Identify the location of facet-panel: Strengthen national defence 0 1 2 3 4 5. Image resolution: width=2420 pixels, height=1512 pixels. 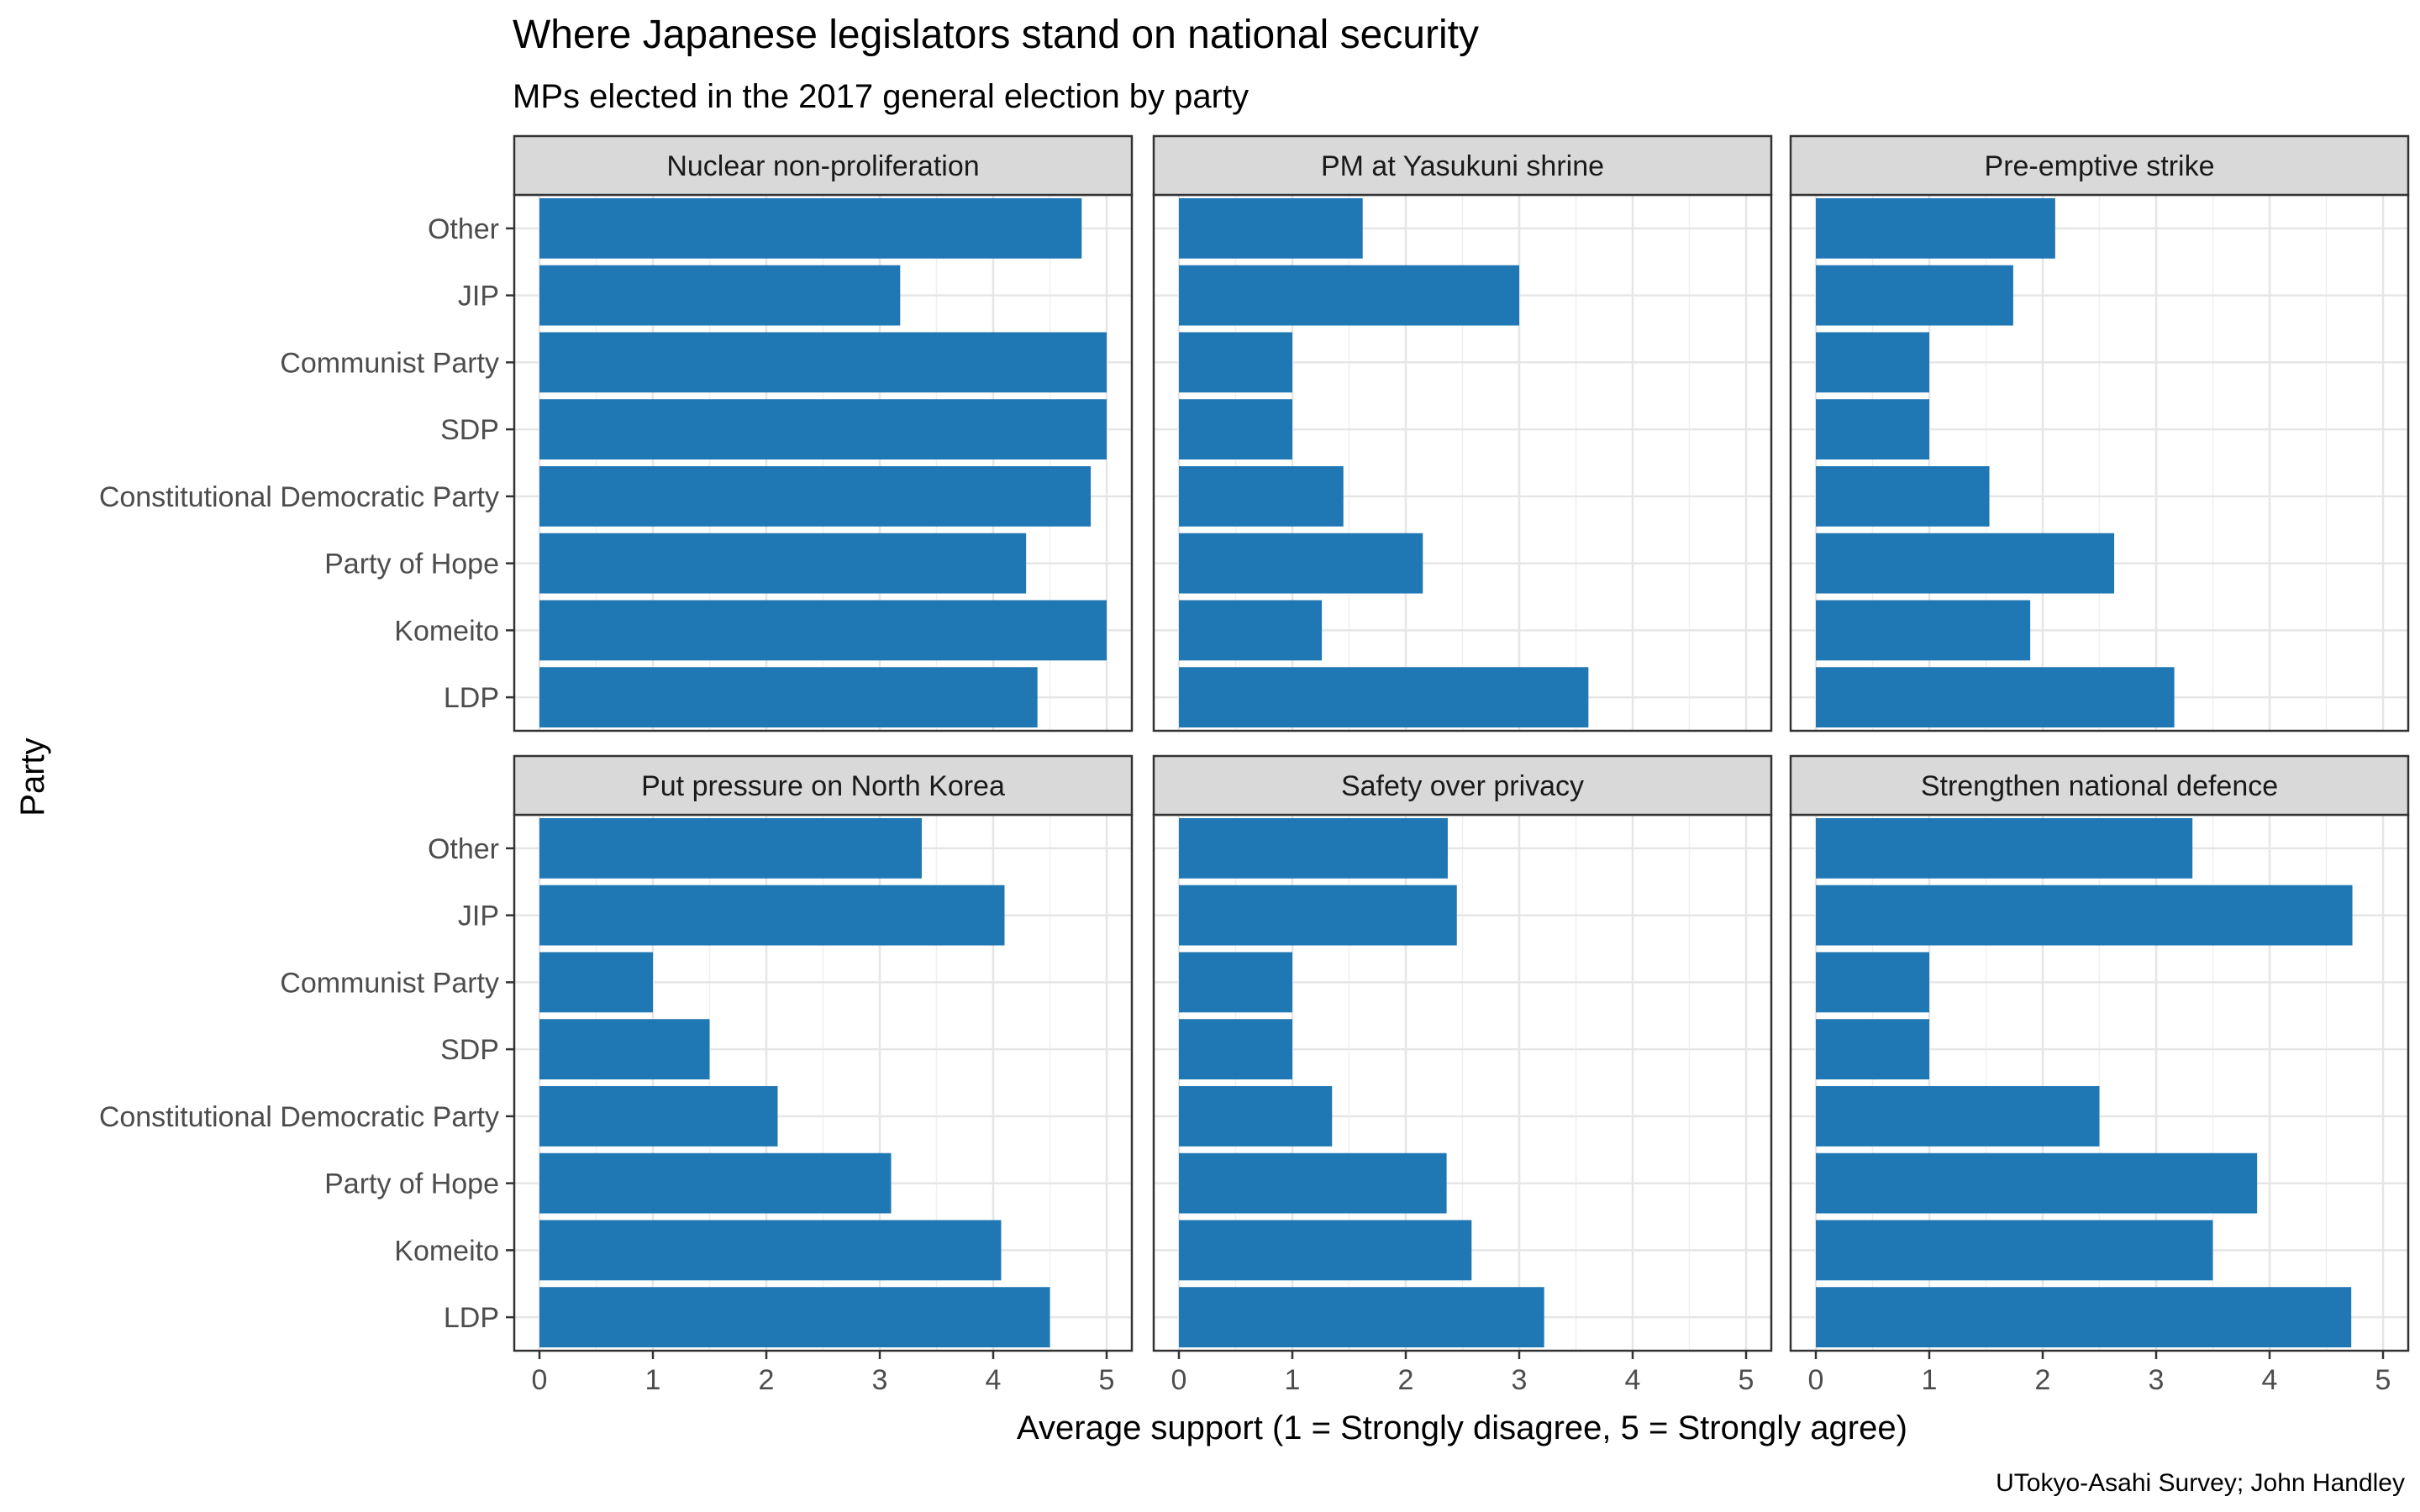
(2099, 1075).